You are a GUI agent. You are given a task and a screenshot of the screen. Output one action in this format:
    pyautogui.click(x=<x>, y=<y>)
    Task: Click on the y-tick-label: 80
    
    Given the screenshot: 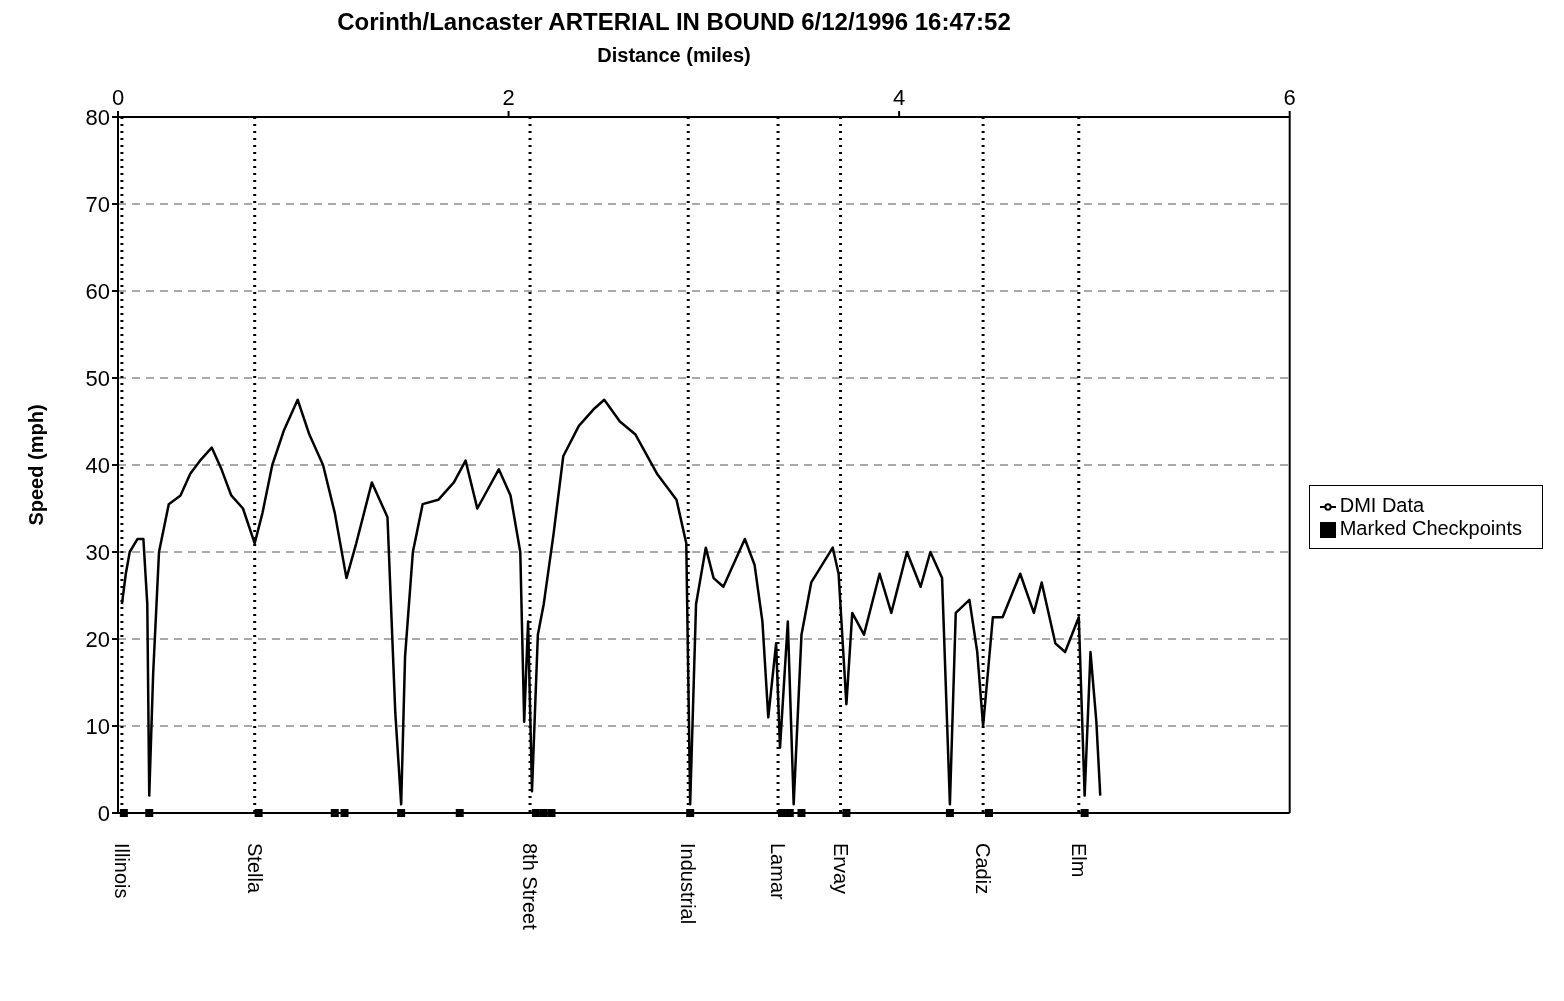 What is the action you would take?
    pyautogui.click(x=97, y=117)
    